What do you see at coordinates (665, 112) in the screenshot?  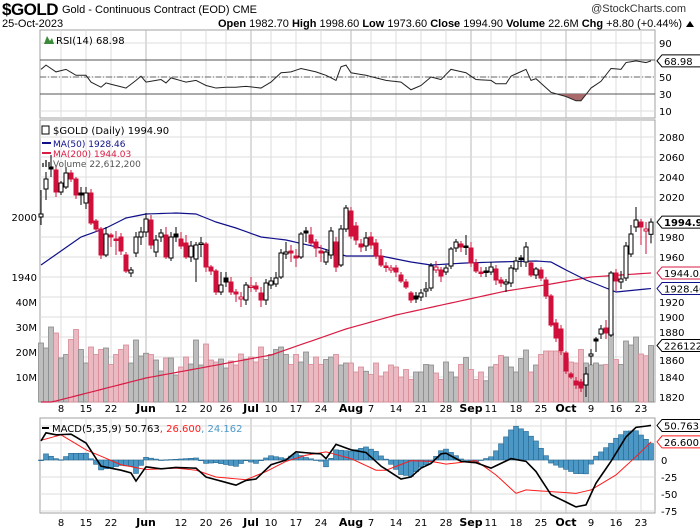 I see `rsi-axis-label: 10` at bounding box center [665, 112].